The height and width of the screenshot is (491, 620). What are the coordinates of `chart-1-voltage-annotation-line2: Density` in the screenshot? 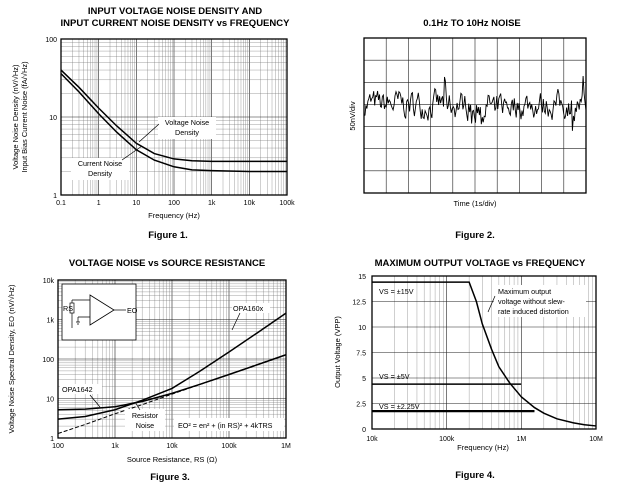 It's located at (187, 132).